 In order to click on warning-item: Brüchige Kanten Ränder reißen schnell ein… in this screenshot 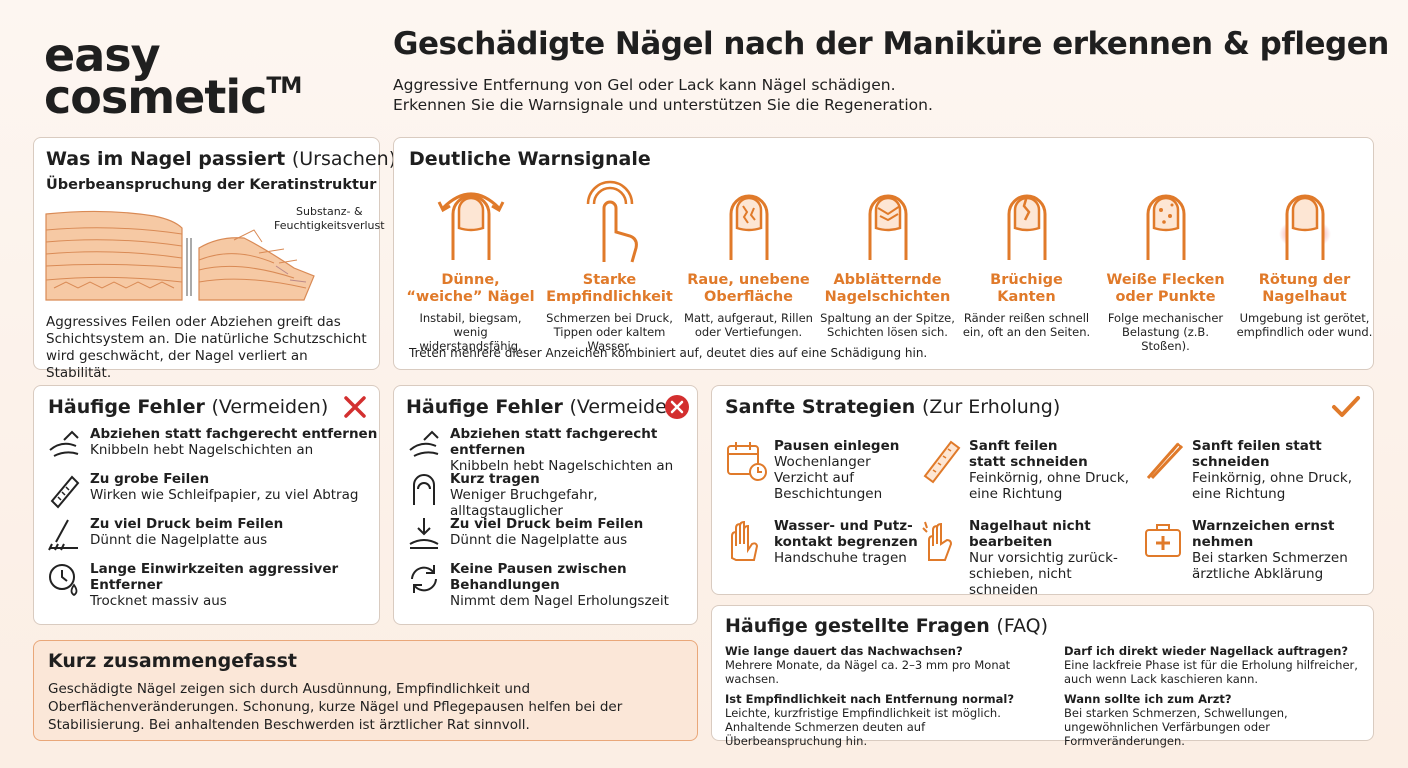, I will do `click(1026, 258)`.